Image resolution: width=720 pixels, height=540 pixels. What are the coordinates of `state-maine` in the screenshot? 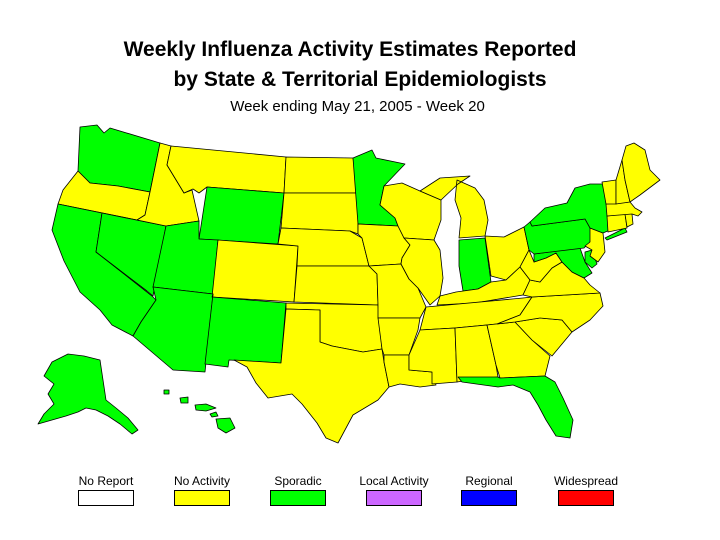 It's located at (641, 172).